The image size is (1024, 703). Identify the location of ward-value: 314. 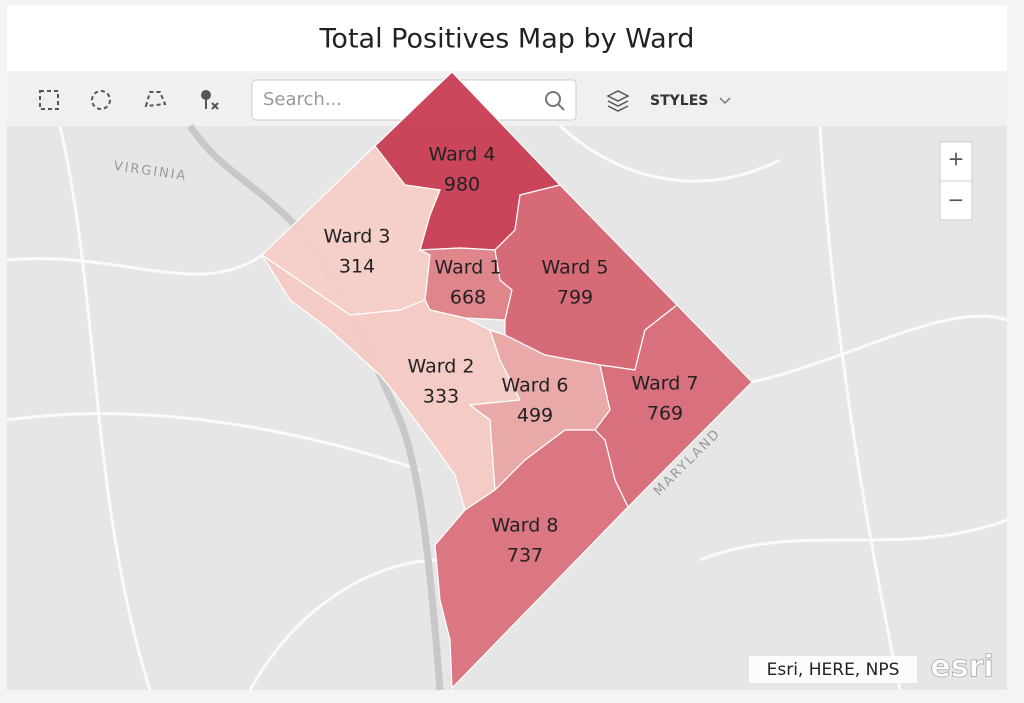
(357, 267).